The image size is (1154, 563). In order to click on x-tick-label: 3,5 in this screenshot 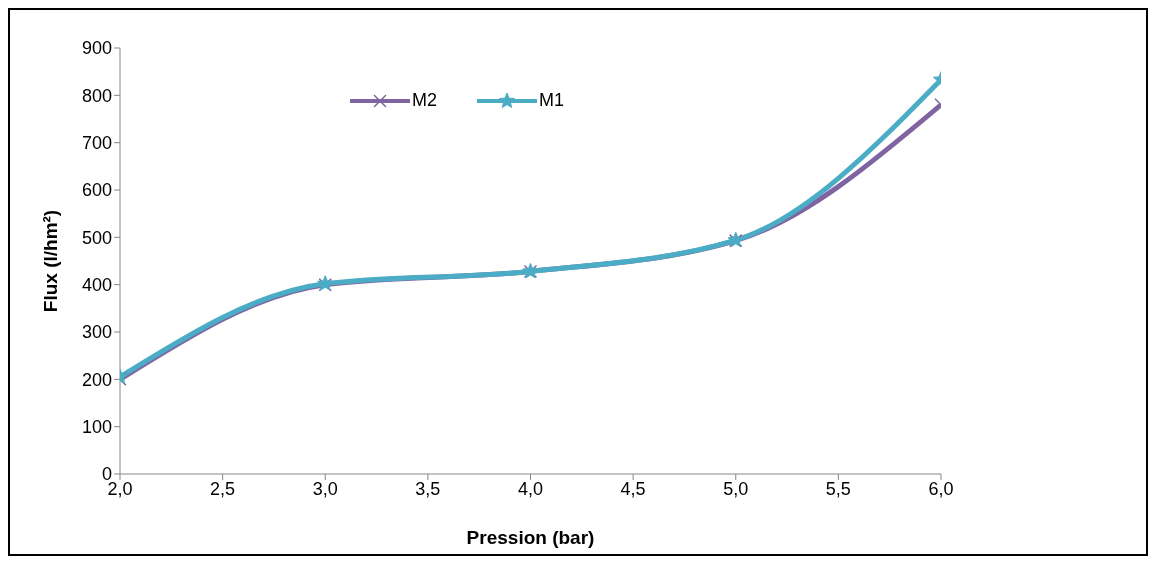, I will do `click(428, 488)`.